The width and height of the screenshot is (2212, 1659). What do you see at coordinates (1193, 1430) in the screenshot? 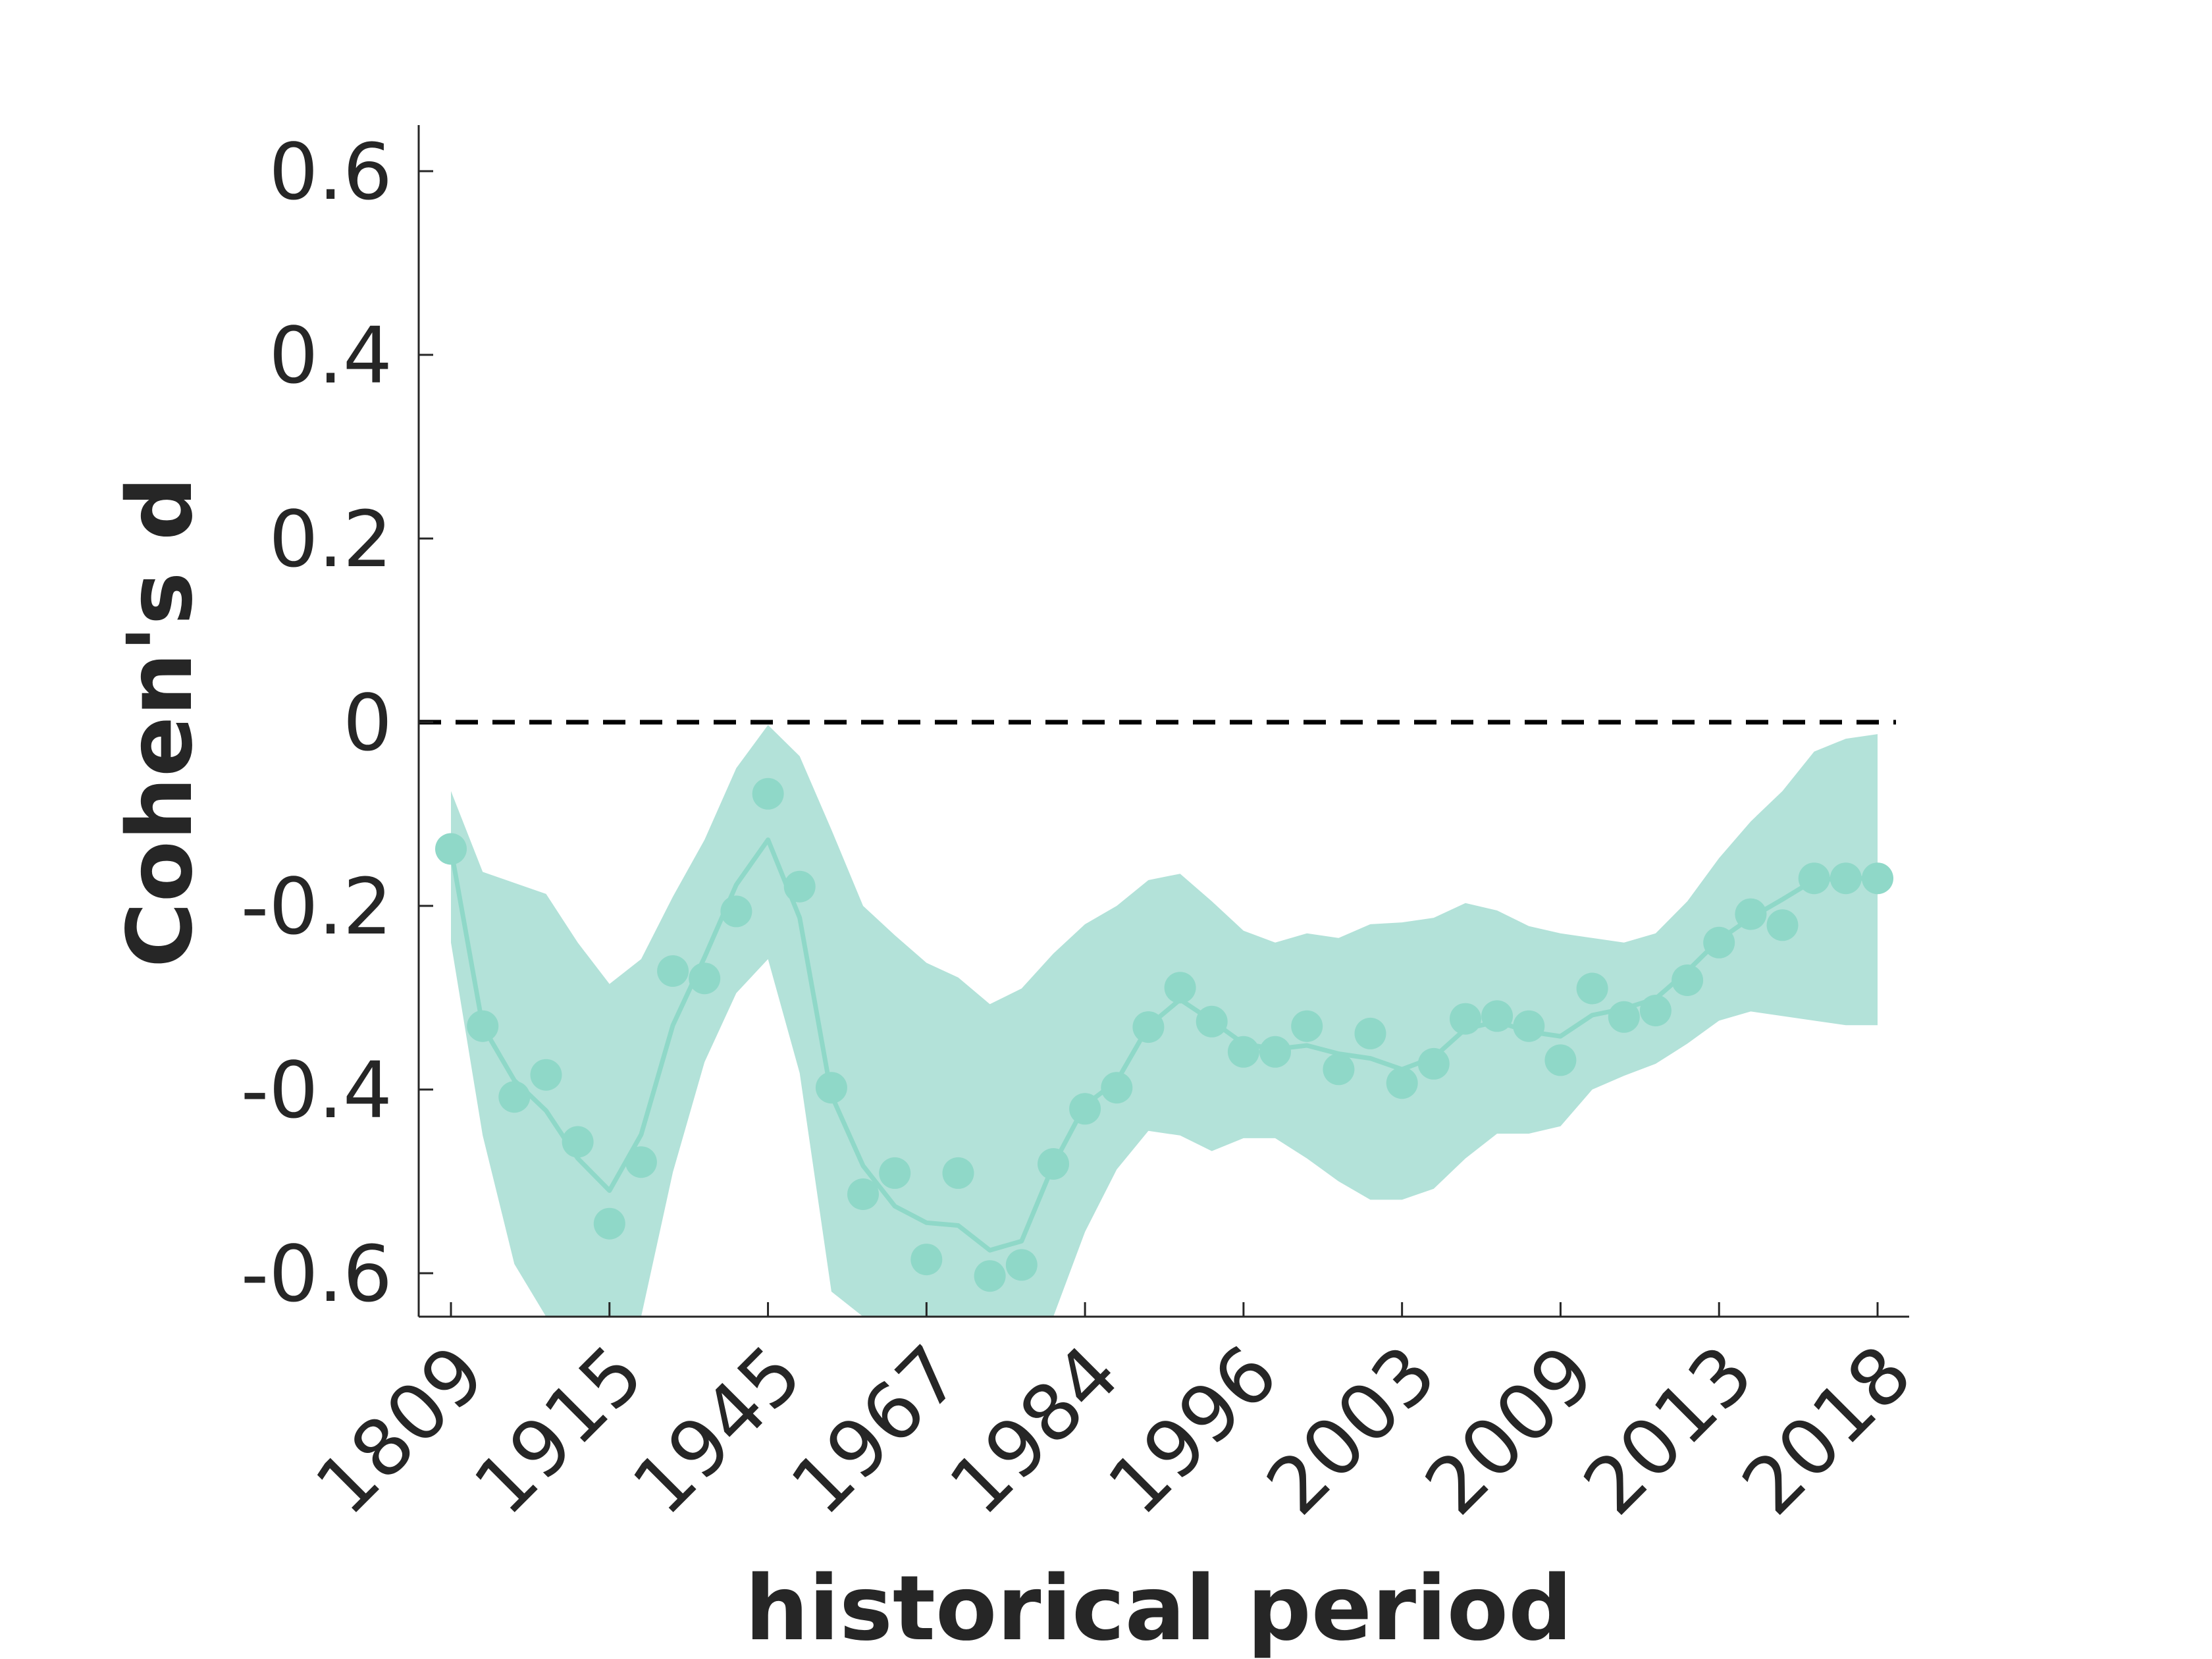
I see `x-tick-label: 1996` at bounding box center [1193, 1430].